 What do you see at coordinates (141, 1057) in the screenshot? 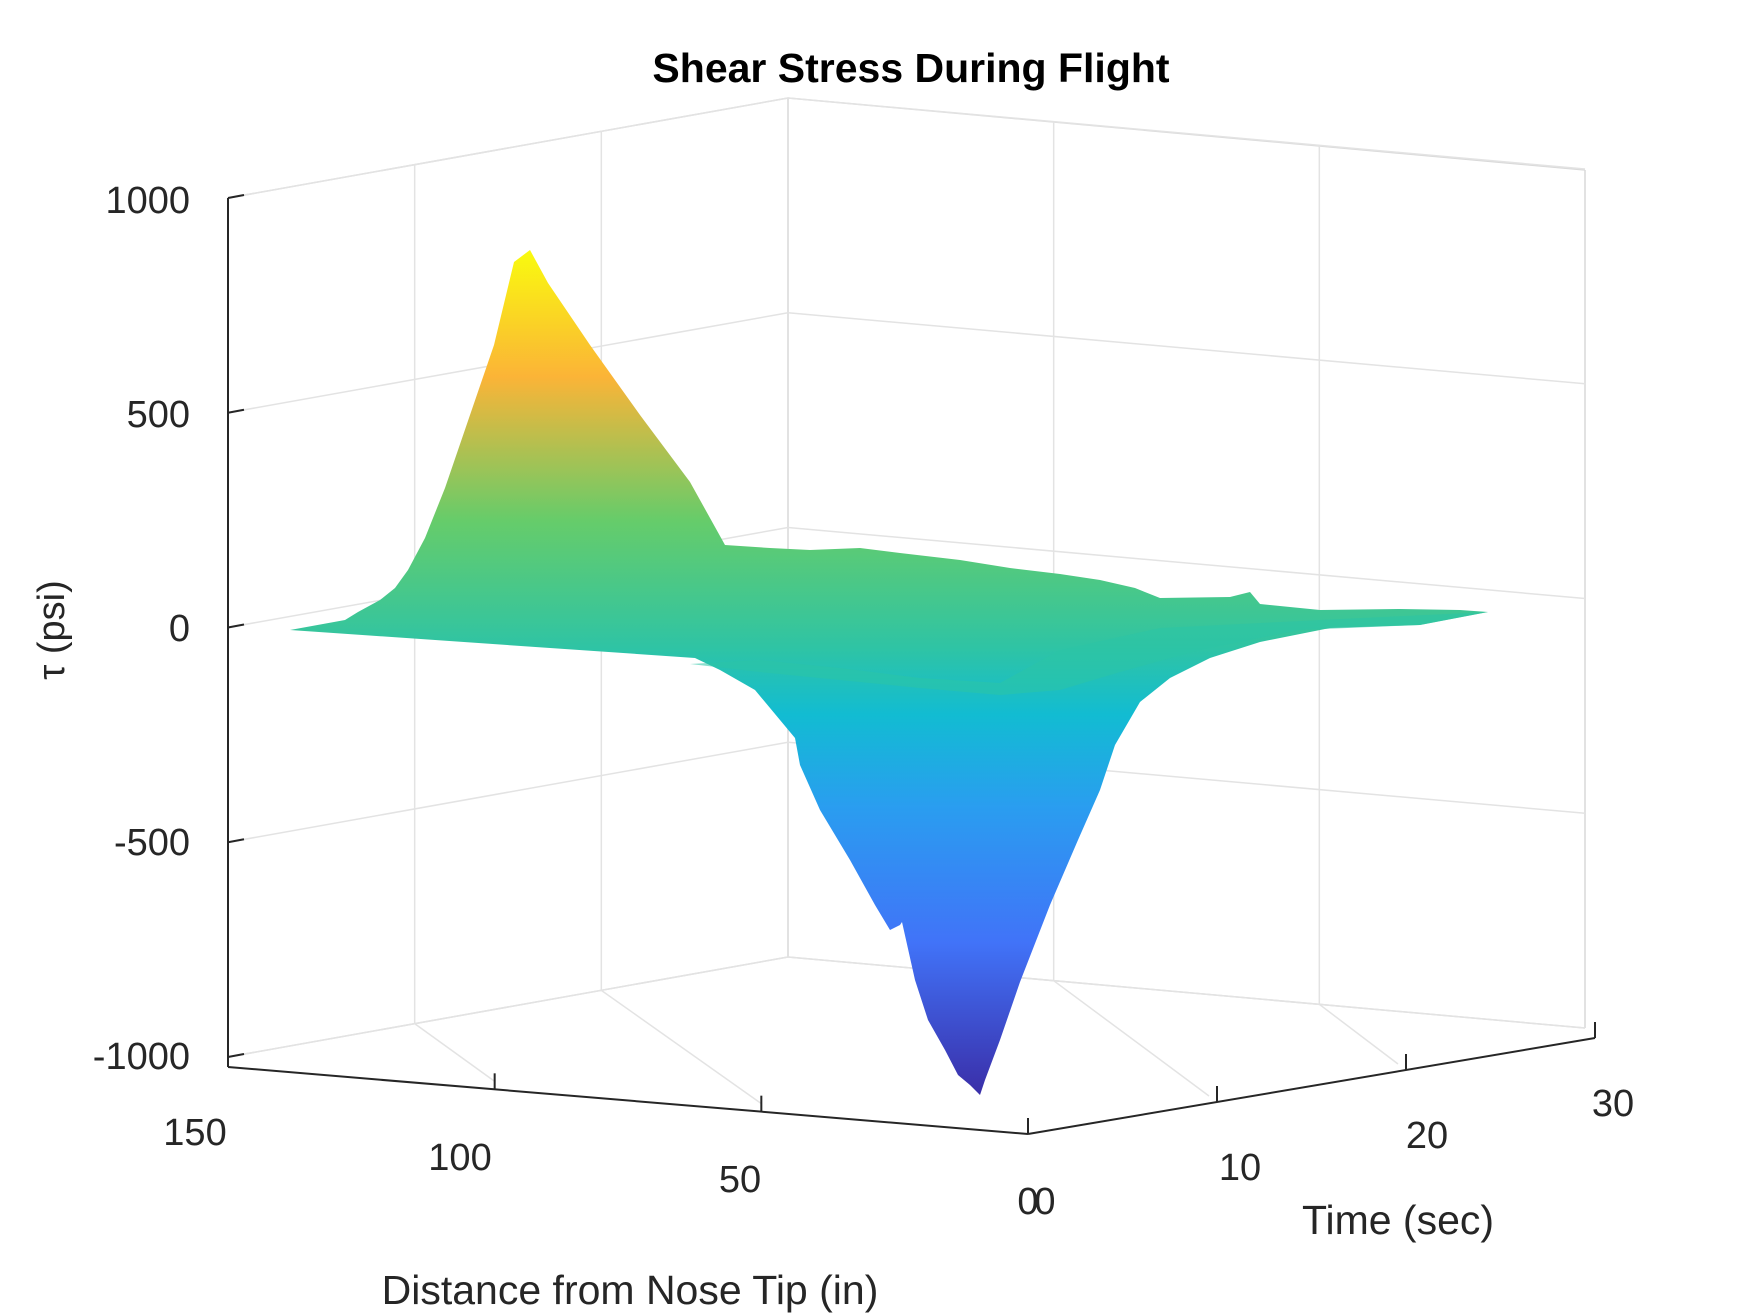
I see `z-tick-label-minus1000: -1000` at bounding box center [141, 1057].